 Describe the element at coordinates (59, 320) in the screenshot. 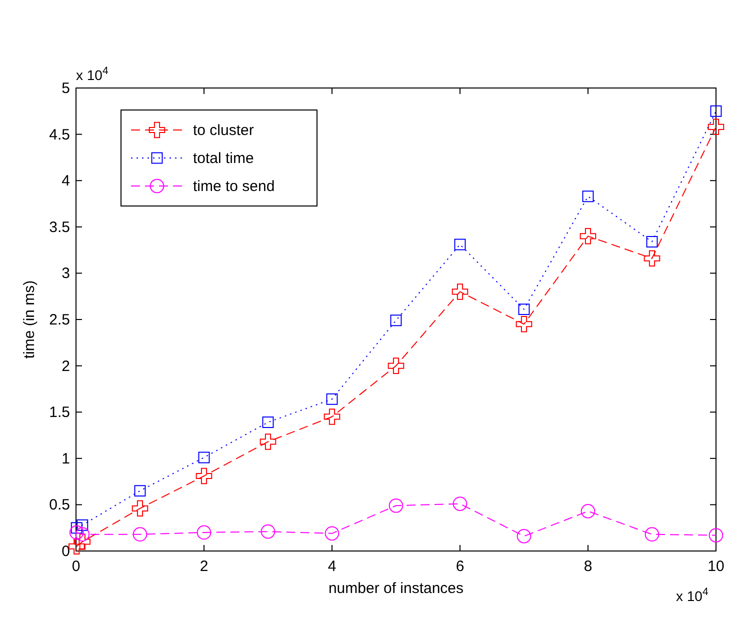

I see `y-tick-label: 2.5` at that location.